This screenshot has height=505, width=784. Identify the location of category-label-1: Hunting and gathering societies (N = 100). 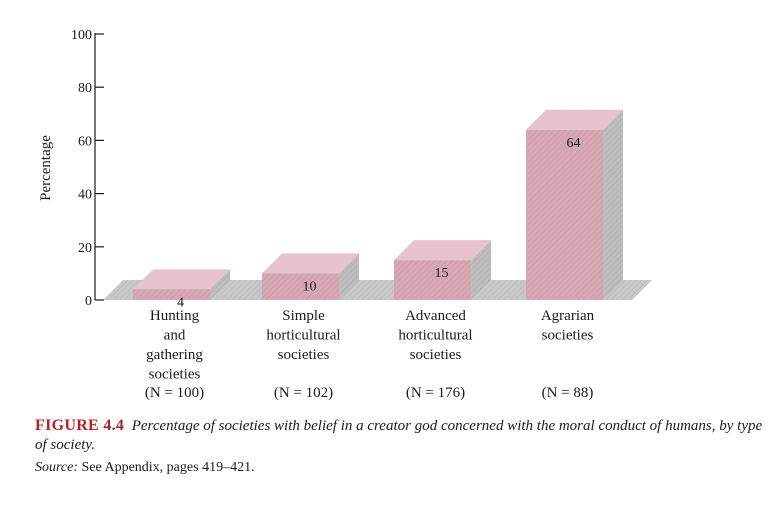
(174, 354).